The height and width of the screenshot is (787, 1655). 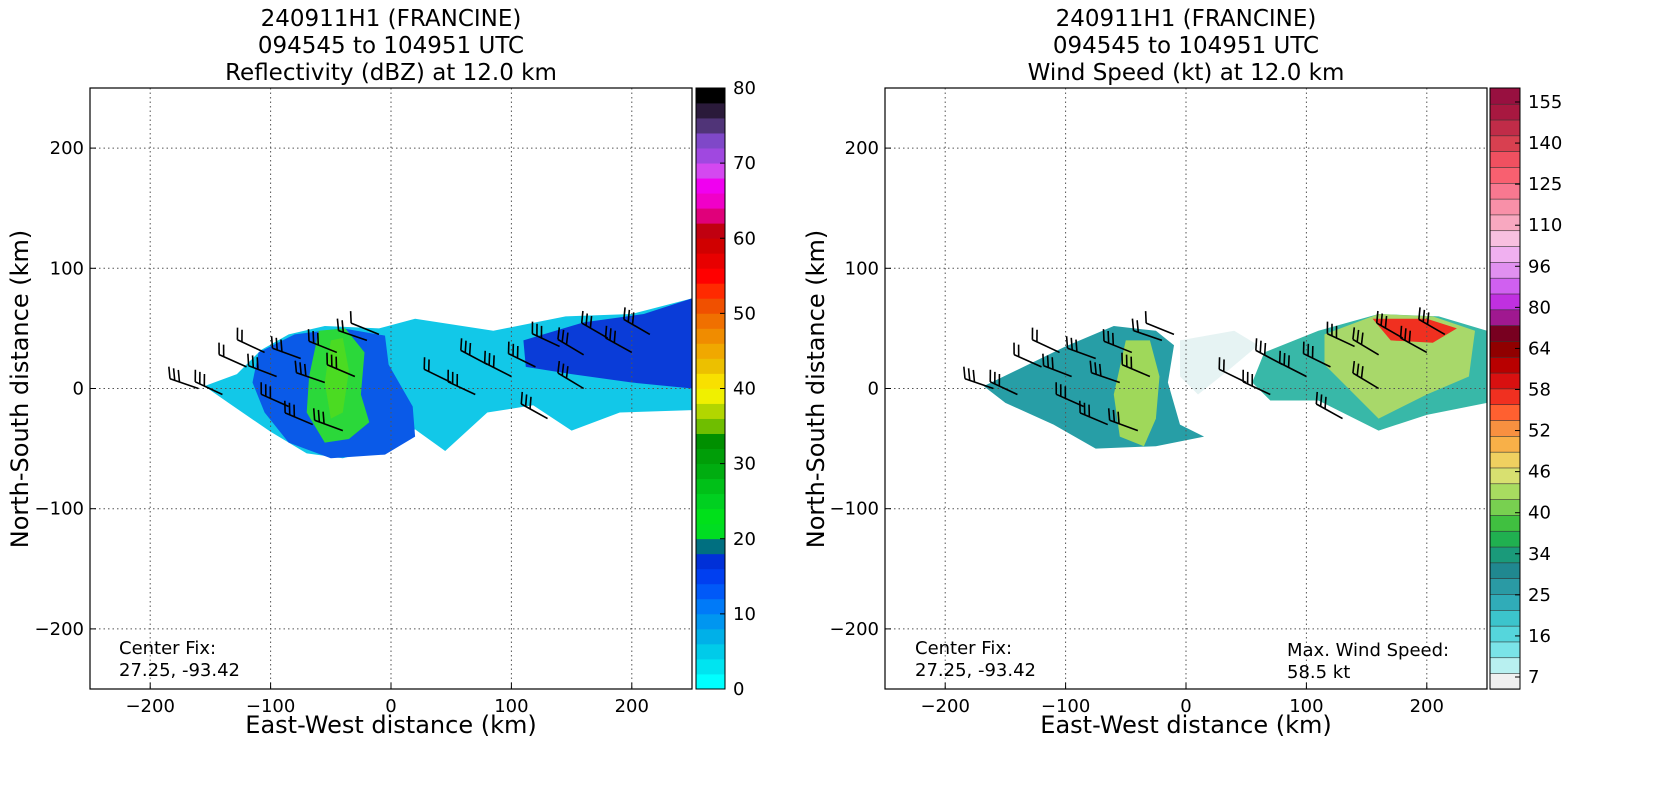 What do you see at coordinates (1186, 46) in the screenshot?
I see `right-title-line-2: 094545 to 104951 UTC` at bounding box center [1186, 46].